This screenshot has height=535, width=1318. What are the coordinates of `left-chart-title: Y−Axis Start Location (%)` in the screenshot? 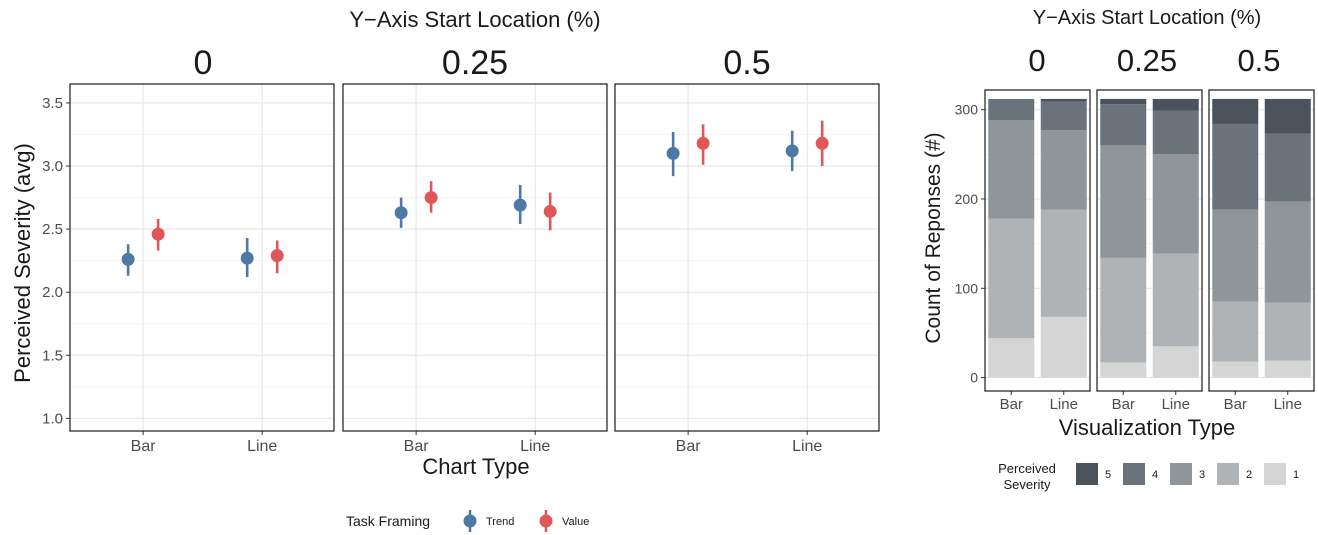 It's located at (474, 19).